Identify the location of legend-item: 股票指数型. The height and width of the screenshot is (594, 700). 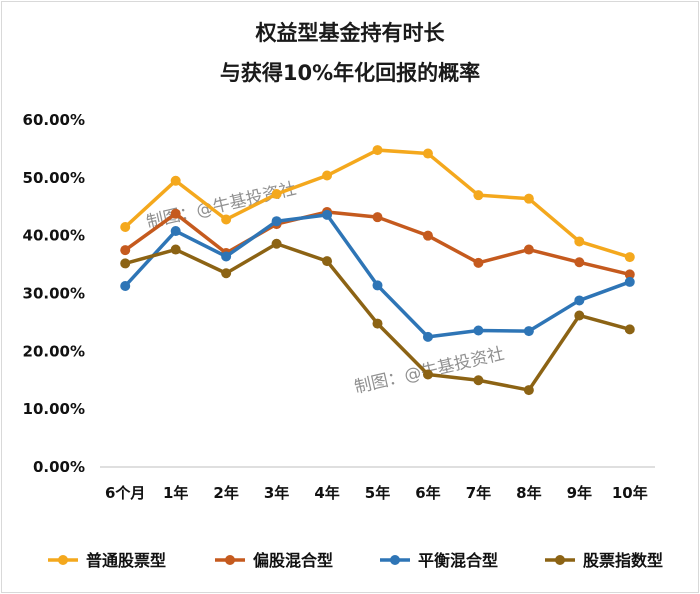
(604, 560).